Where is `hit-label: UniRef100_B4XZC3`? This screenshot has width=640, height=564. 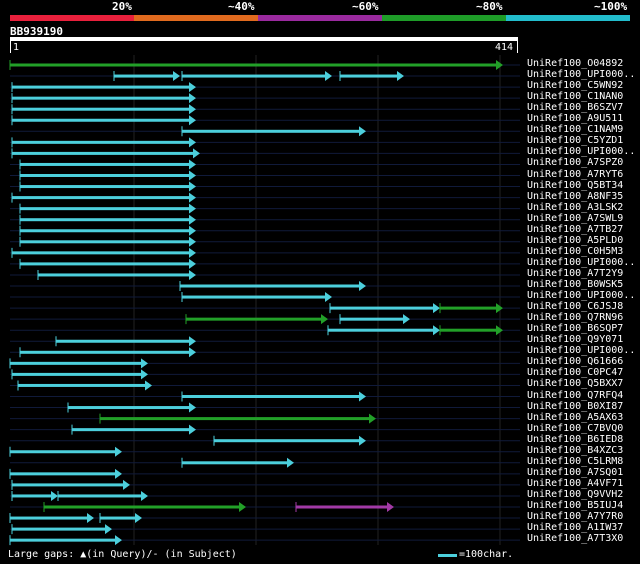 hit-label: UniRef100_B4XZC3 is located at coordinates (575, 450).